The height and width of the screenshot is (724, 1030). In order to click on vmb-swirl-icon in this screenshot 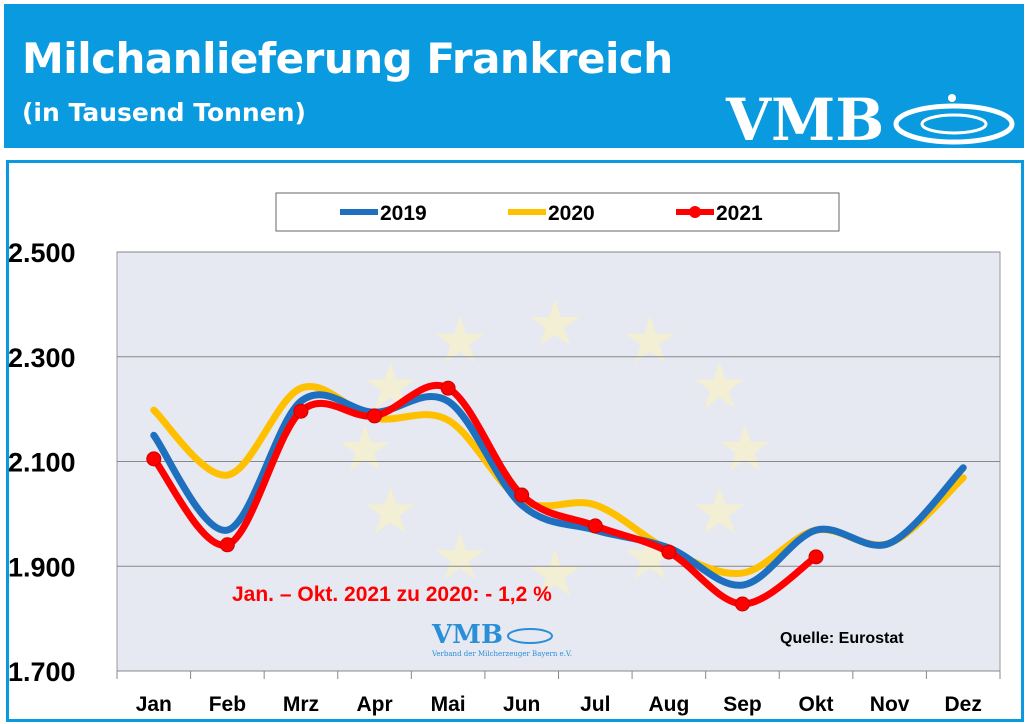, I will do `click(954, 119)`.